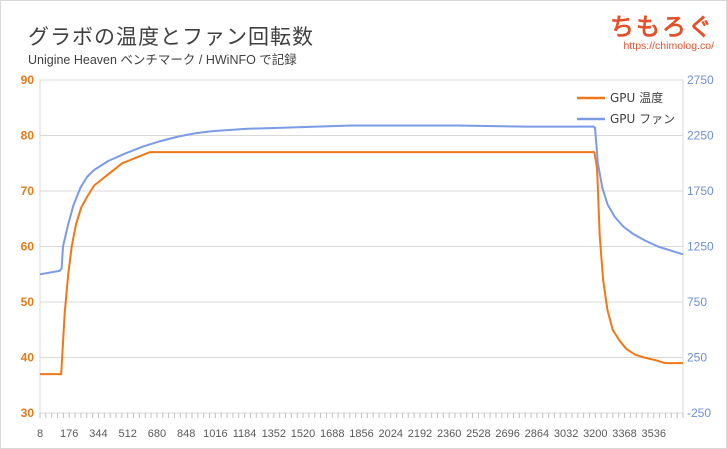 This screenshot has width=727, height=449. What do you see at coordinates (245, 434) in the screenshot?
I see `x-tick-label: 1184` at bounding box center [245, 434].